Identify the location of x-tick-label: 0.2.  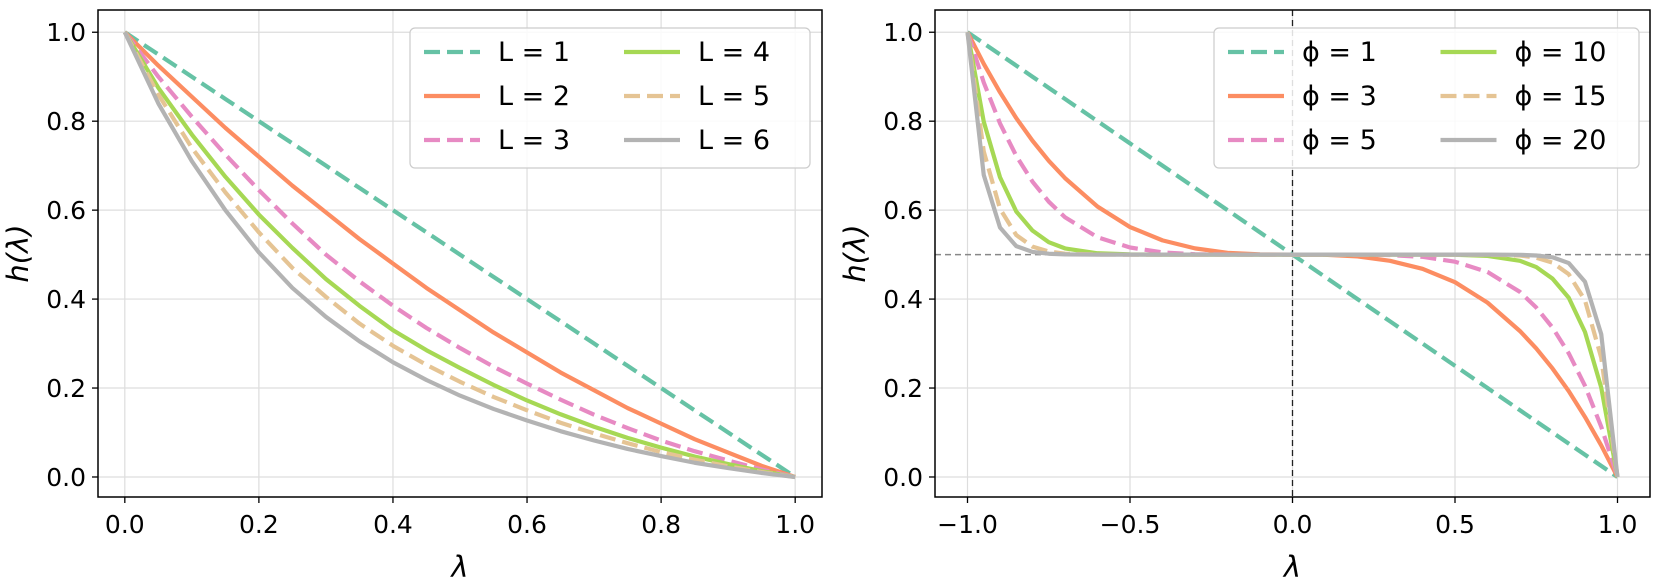
(259, 524).